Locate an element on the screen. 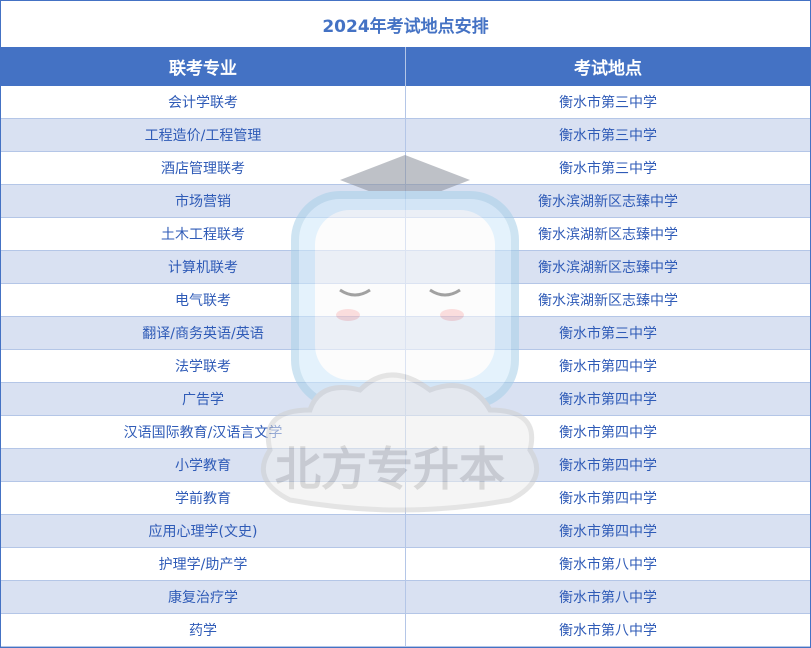  table-row: 汉语国际教育/汉语言文学 衡水市第四中学 is located at coordinates (405, 432).